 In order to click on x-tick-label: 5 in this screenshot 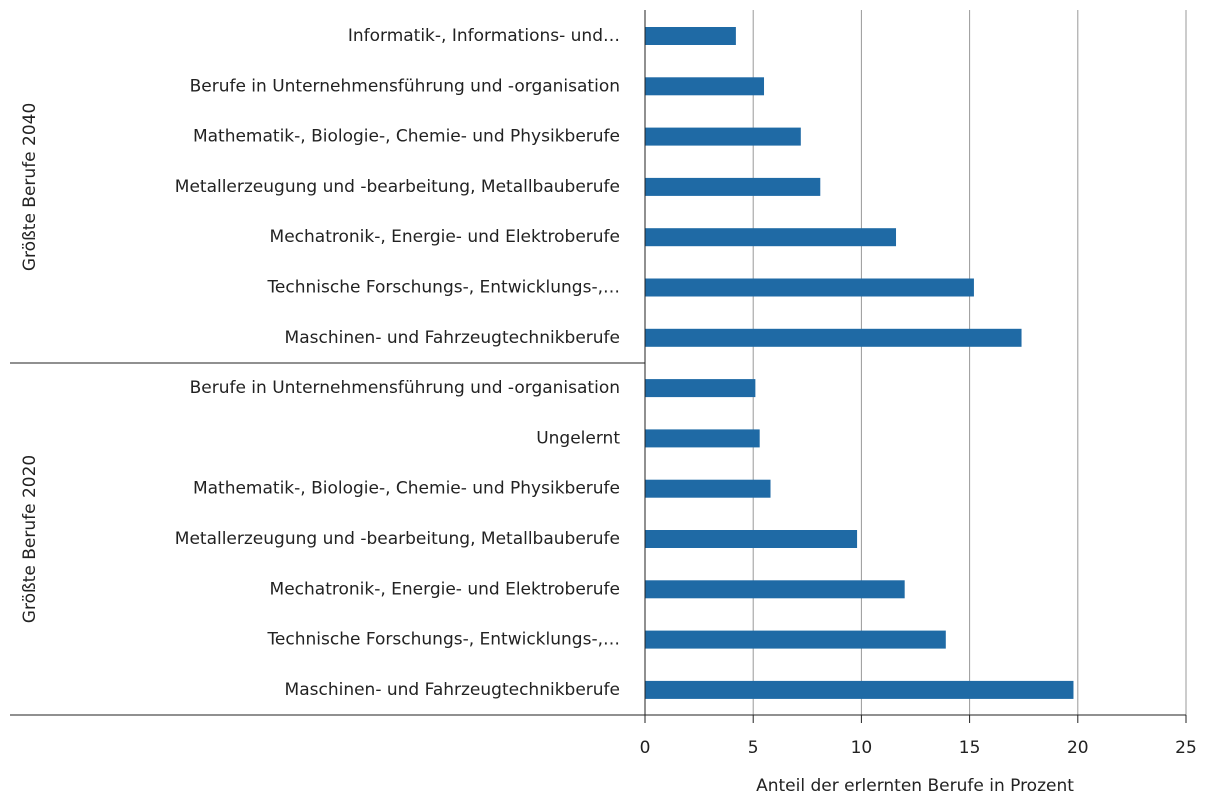, I will do `click(753, 748)`.